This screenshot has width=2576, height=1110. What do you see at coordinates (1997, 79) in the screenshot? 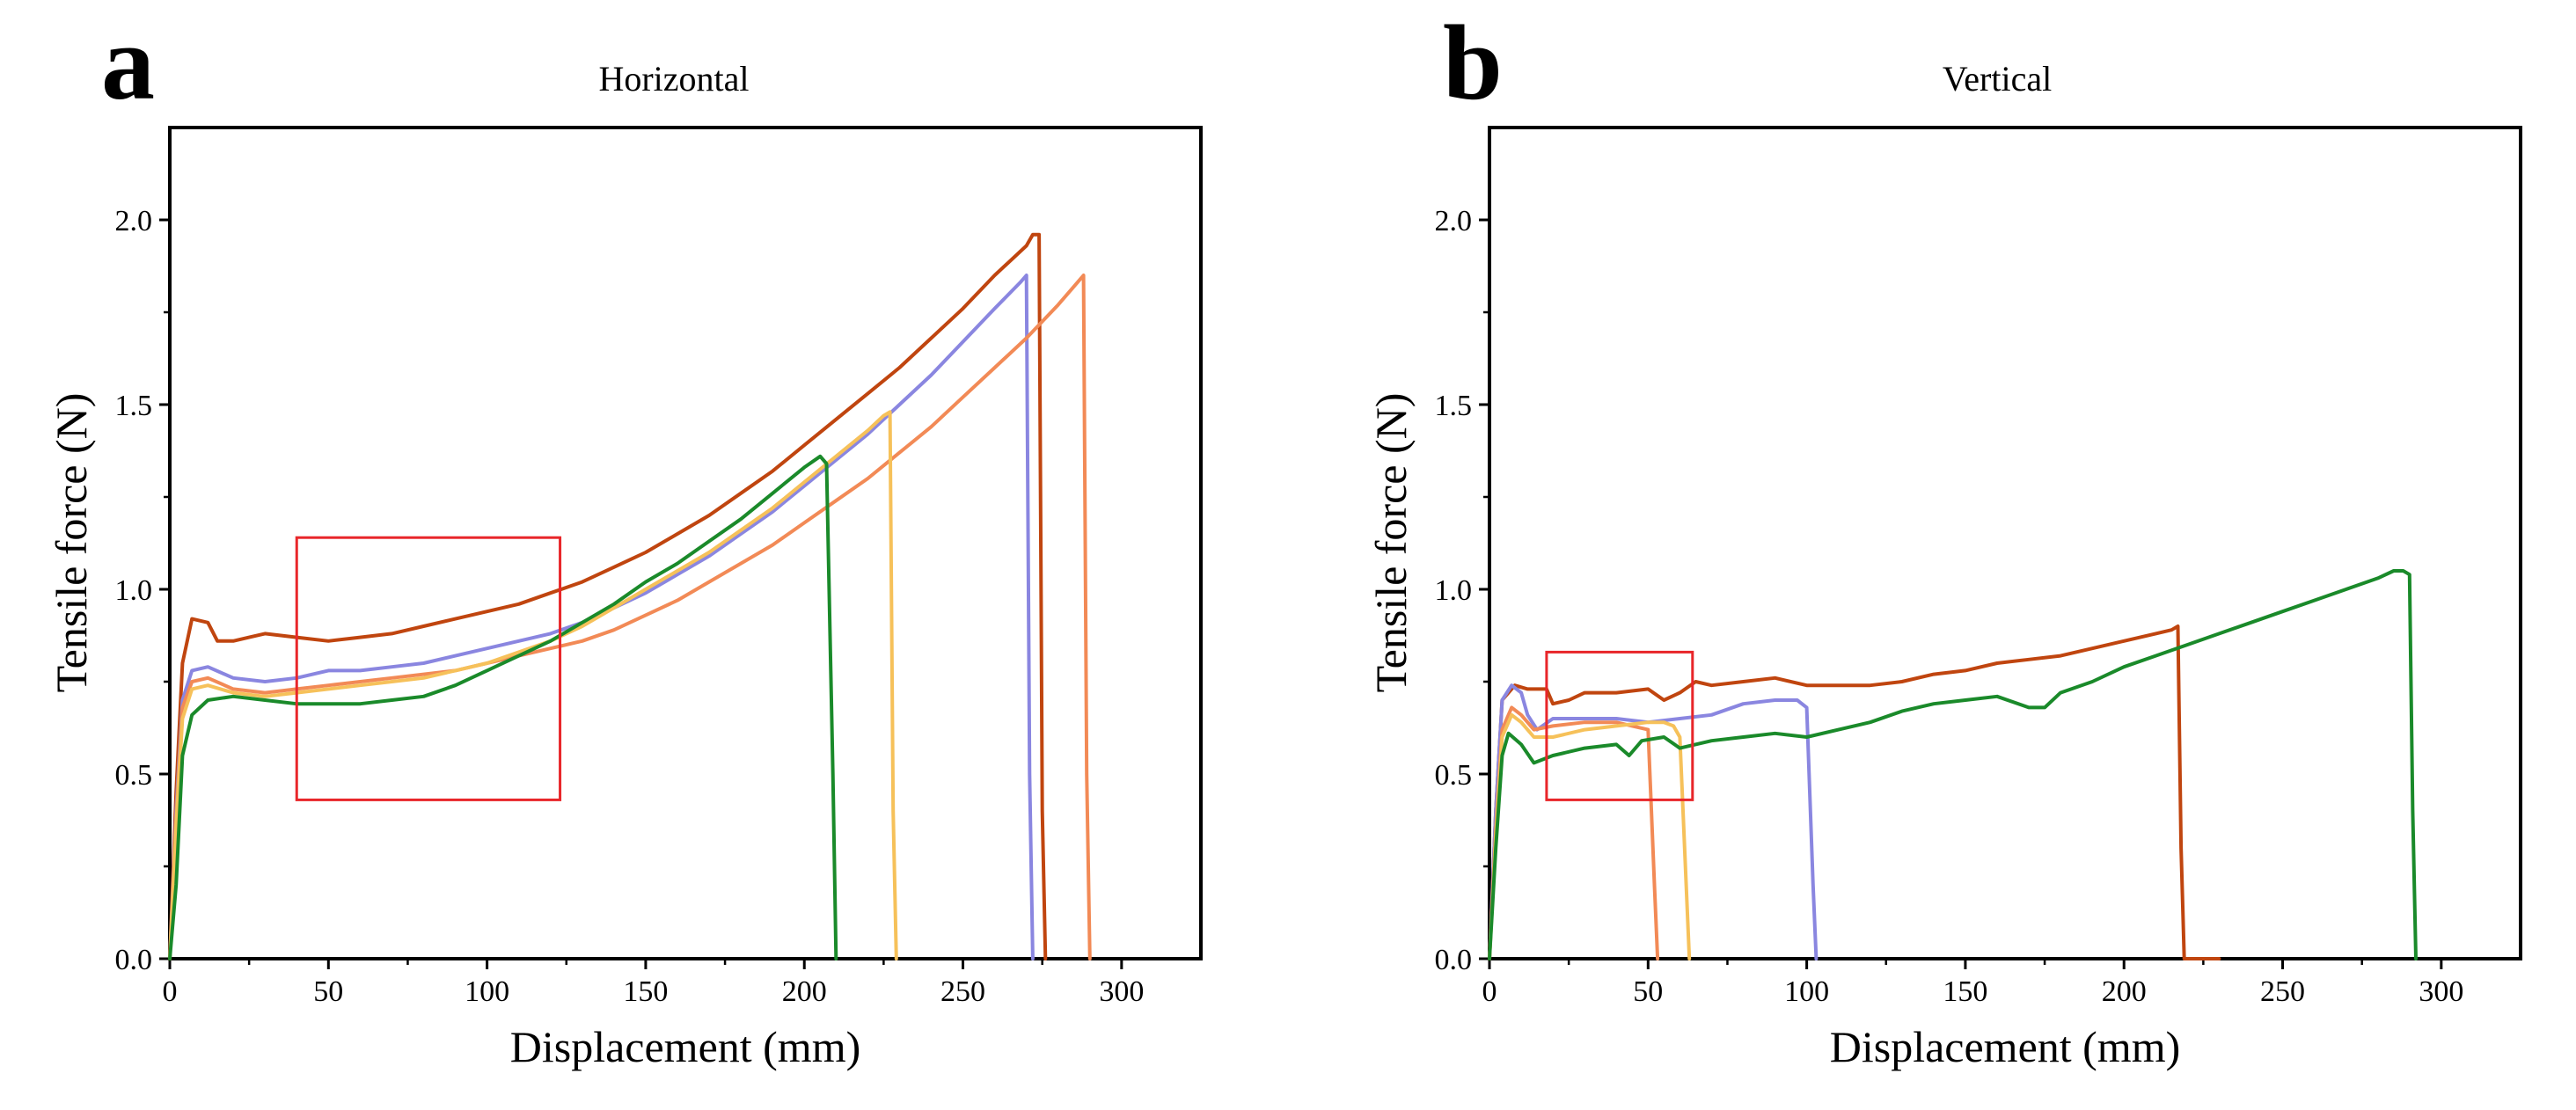
I see `chart-title: Vertical` at bounding box center [1997, 79].